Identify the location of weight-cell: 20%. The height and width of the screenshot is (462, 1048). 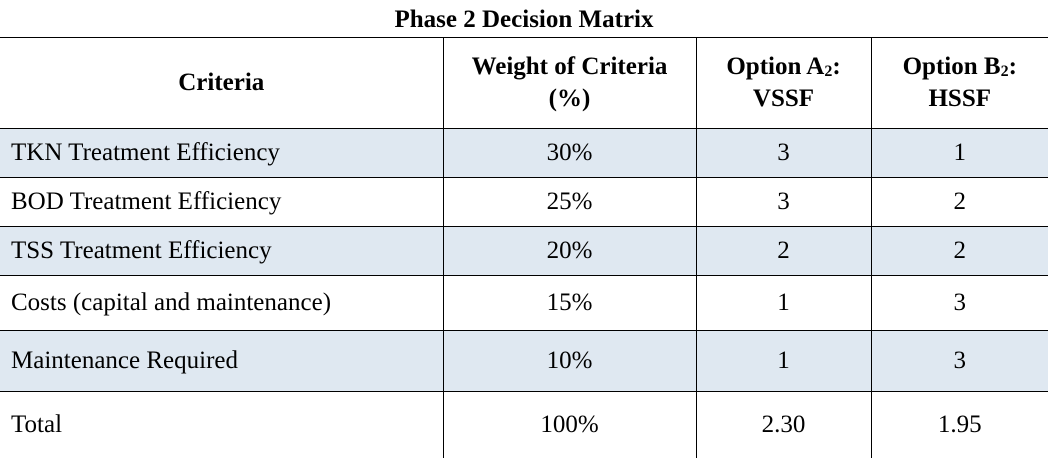
(569, 251).